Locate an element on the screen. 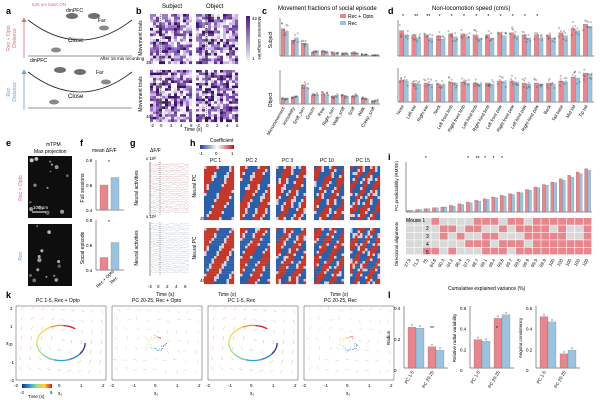 The image size is (600, 400). alignment-cell is located at coordinates (460, 229).